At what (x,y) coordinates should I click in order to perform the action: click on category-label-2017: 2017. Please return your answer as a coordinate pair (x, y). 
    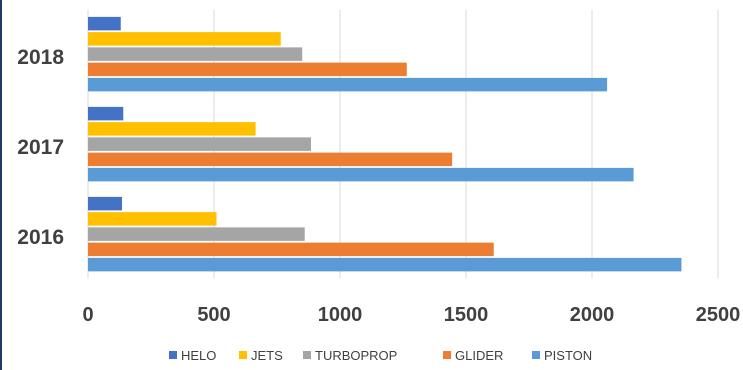
    Looking at the image, I should click on (40, 147).